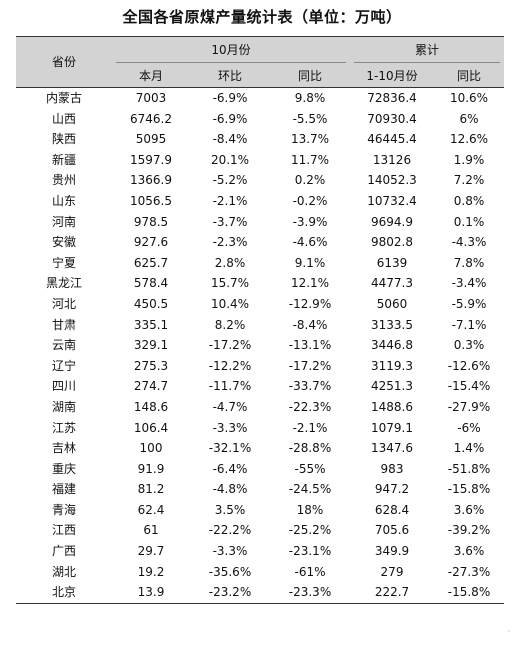 This screenshot has width=524, height=646. What do you see at coordinates (230, 159) in the screenshot?
I see `cell-mom: 20.1%` at bounding box center [230, 159].